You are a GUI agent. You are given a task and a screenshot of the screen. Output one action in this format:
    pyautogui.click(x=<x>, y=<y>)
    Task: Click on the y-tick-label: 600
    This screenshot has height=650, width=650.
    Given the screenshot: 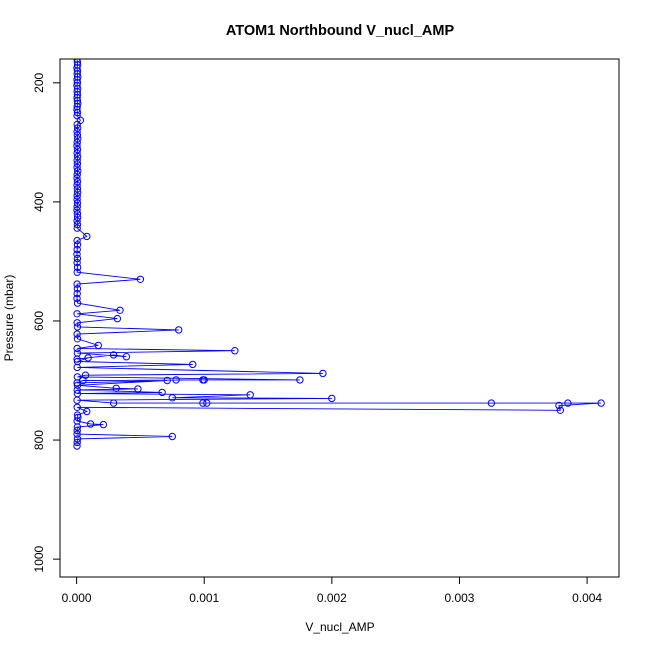 What is the action you would take?
    pyautogui.click(x=39, y=321)
    